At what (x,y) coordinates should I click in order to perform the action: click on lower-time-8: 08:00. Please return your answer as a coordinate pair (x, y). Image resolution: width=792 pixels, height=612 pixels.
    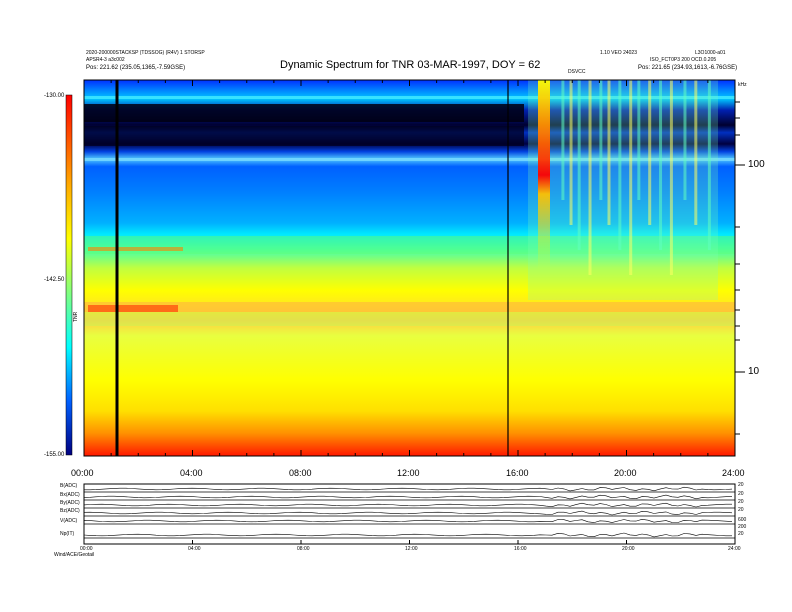
    Looking at the image, I should click on (303, 549).